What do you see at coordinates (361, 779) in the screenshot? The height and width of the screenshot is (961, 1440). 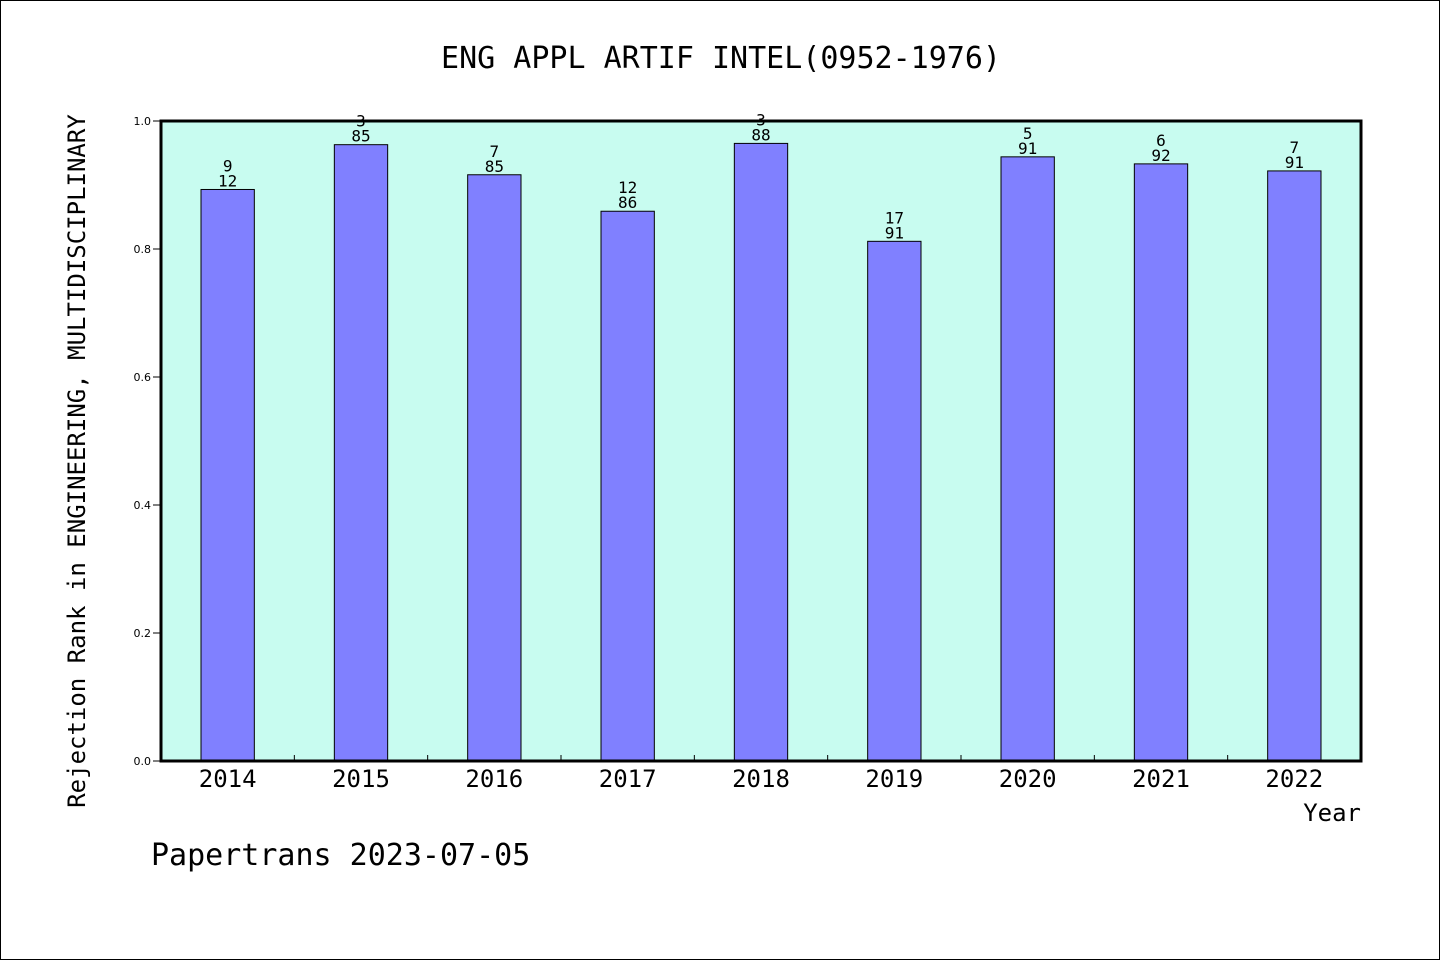 I see `x-tick-label-2015: 2015` at bounding box center [361, 779].